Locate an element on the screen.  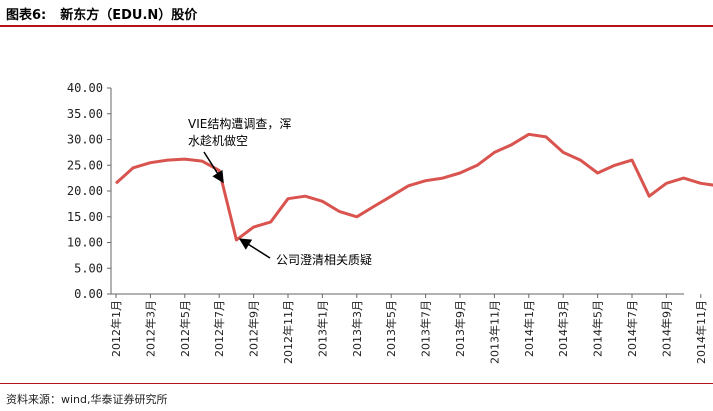
annotation-vie-text: VIE结构遭调查，浑 is located at coordinates (239, 123).